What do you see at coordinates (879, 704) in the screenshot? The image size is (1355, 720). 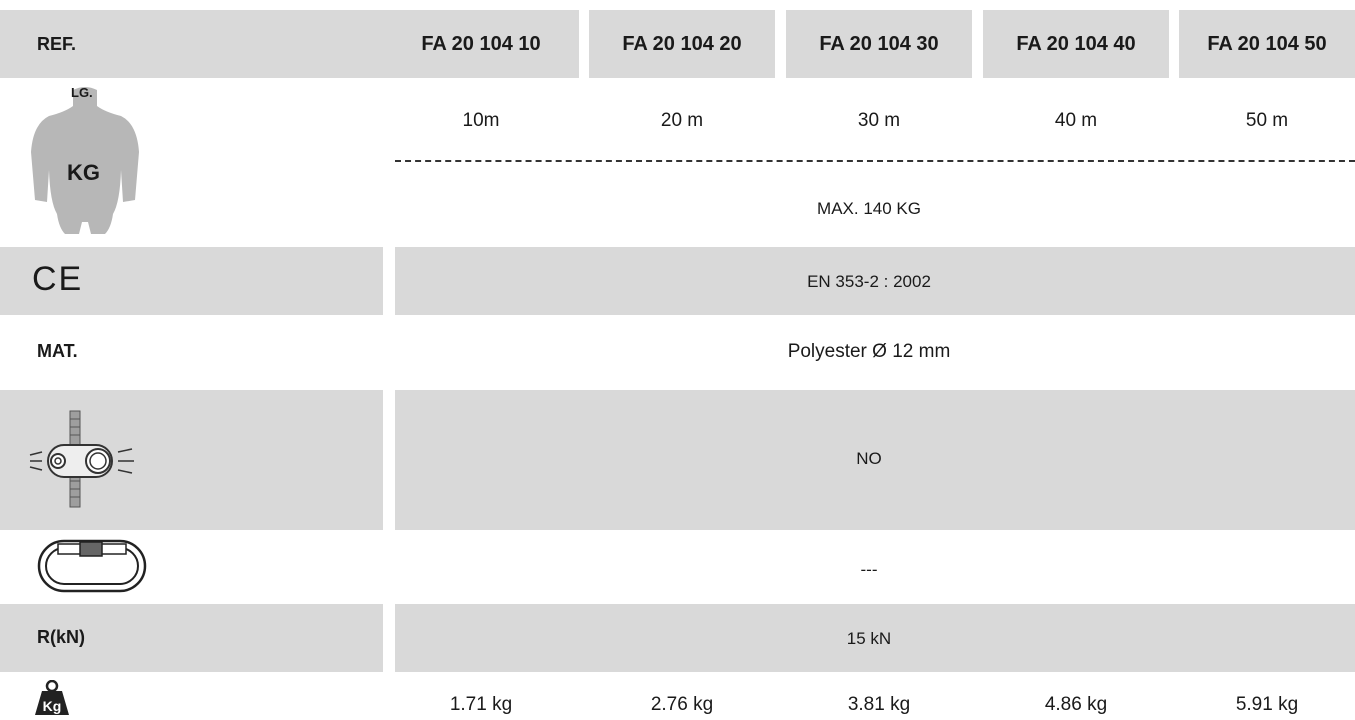 I see `weight-value: 3.81 kg` at bounding box center [879, 704].